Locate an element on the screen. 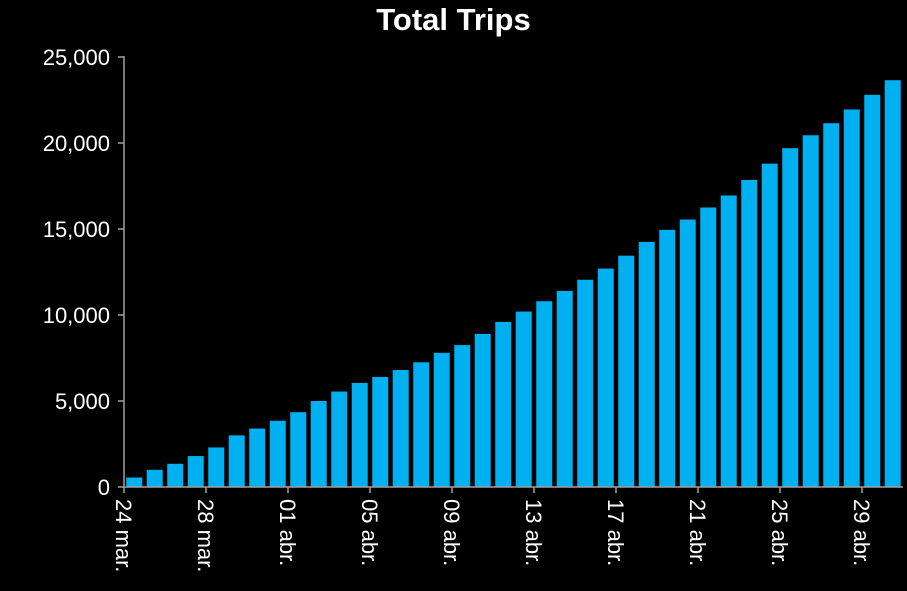 This screenshot has width=907, height=591. y-tick-label: 25,000 is located at coordinates (76, 57).